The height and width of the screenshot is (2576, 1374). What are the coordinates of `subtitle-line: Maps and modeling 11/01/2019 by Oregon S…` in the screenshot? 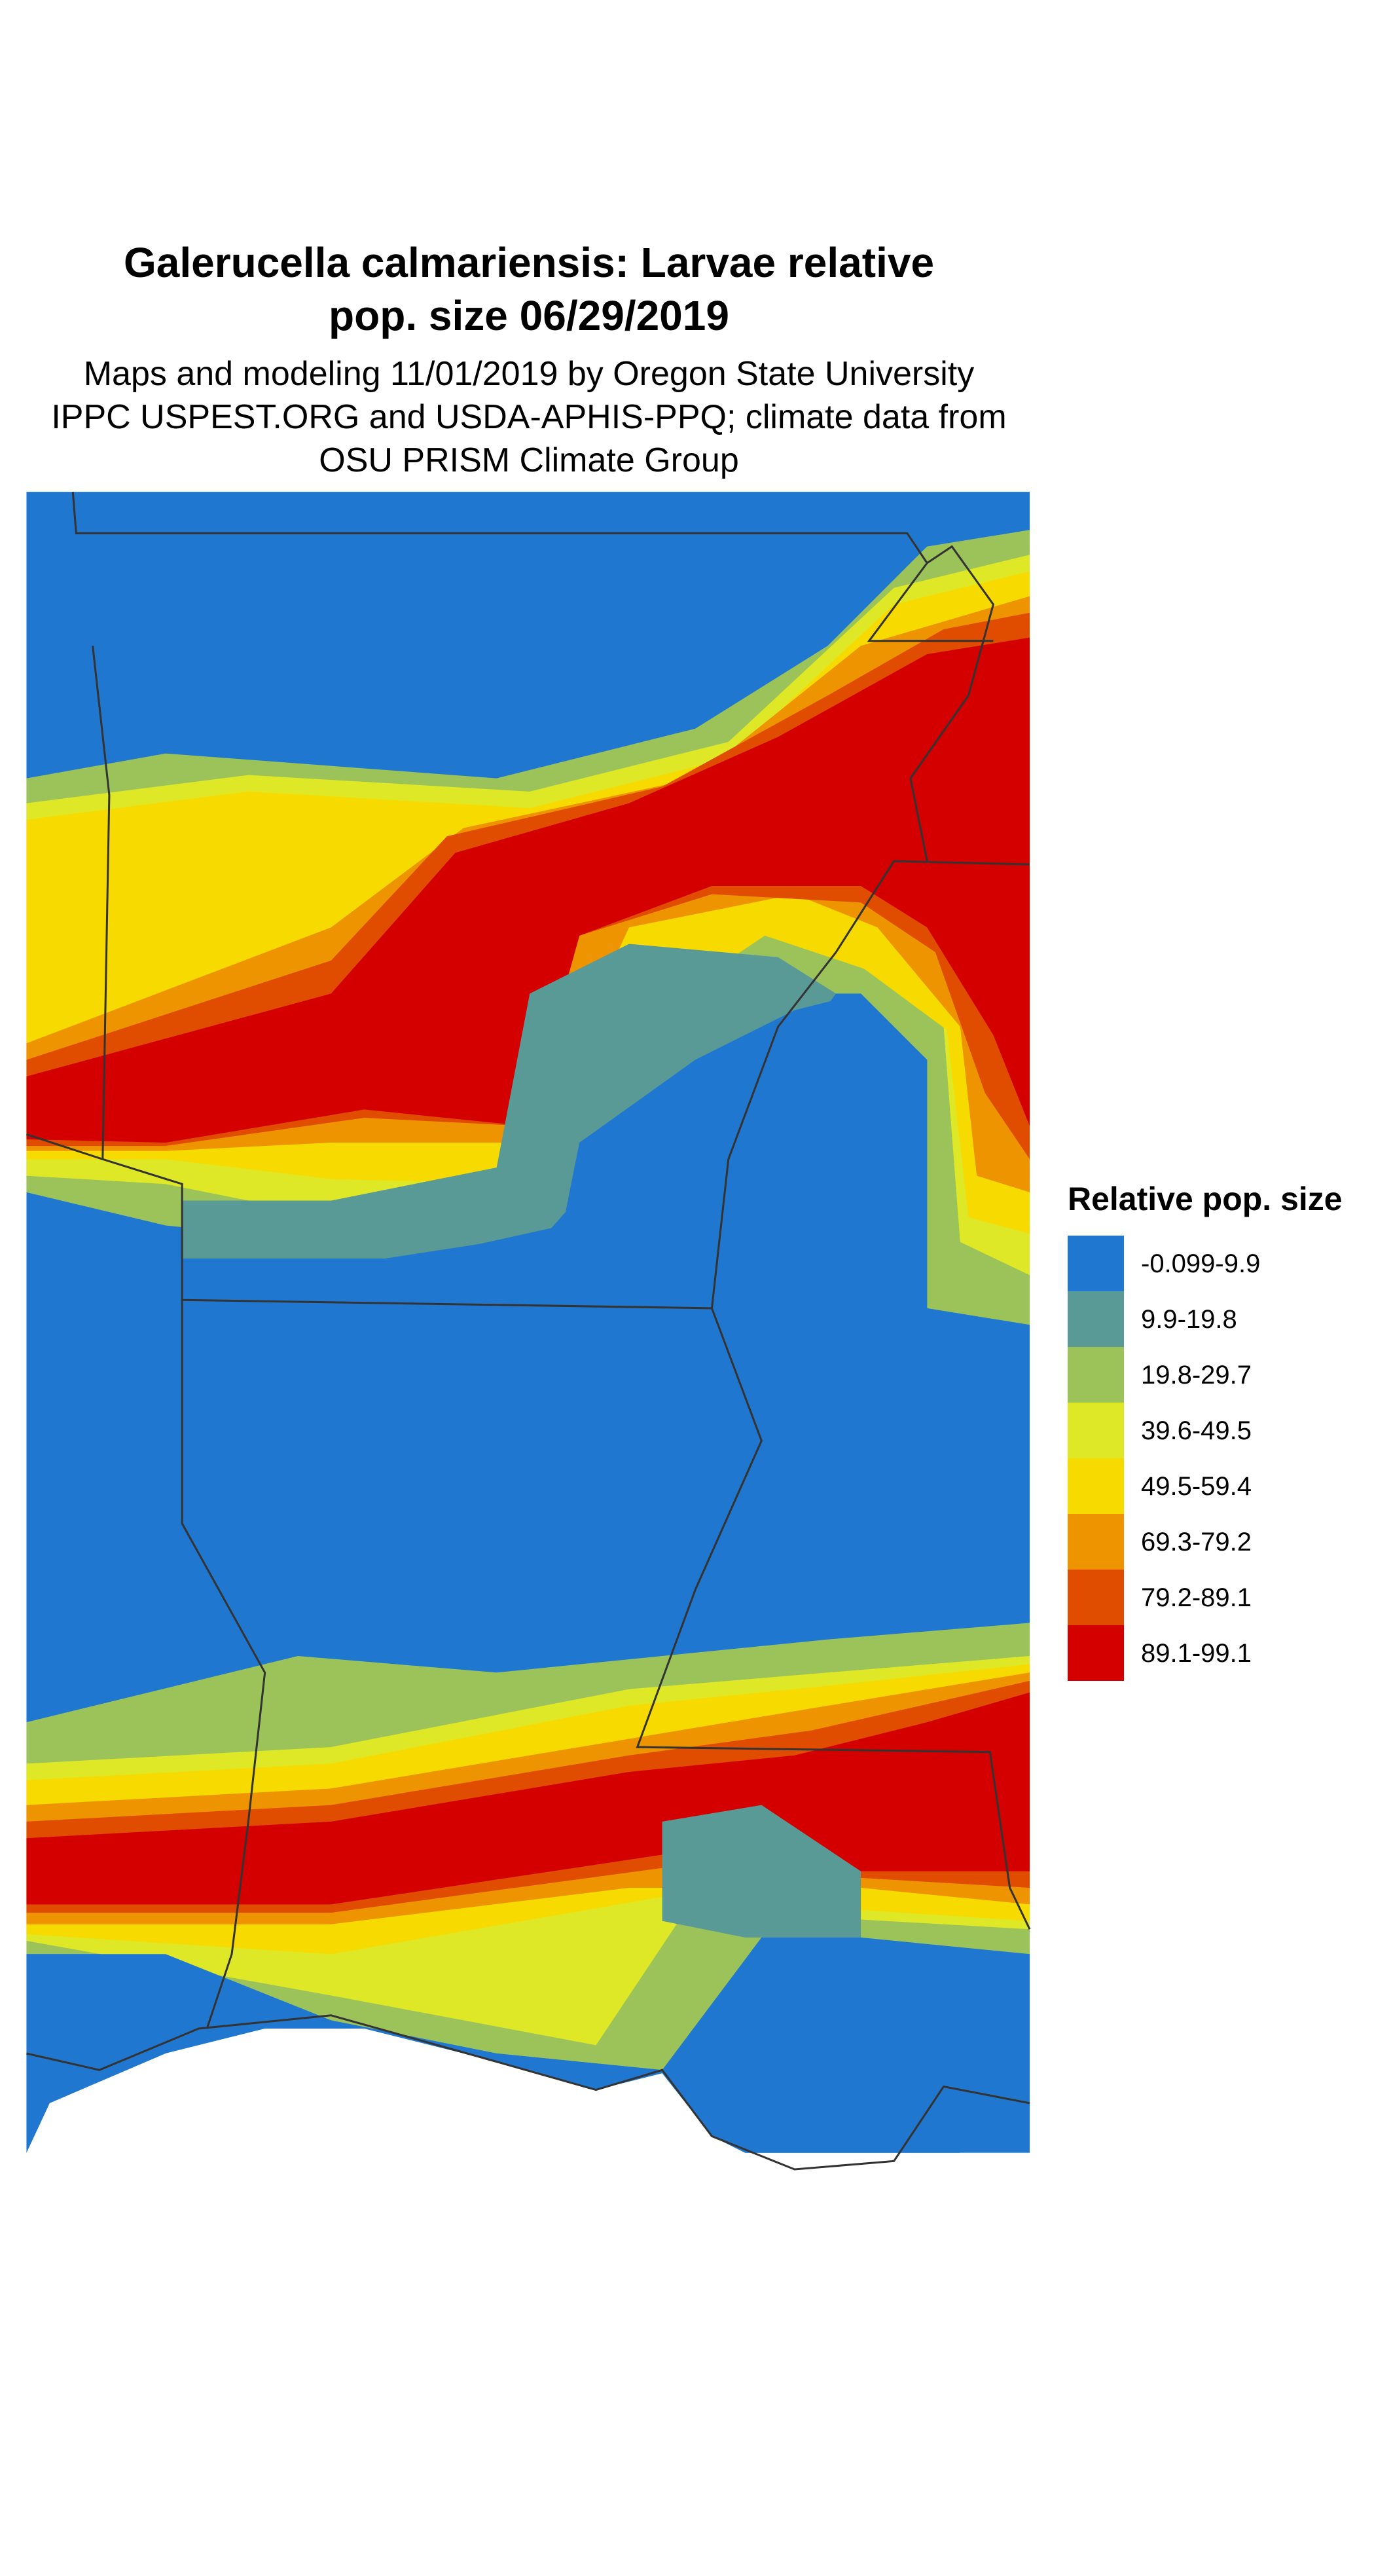 It's located at (529, 374).